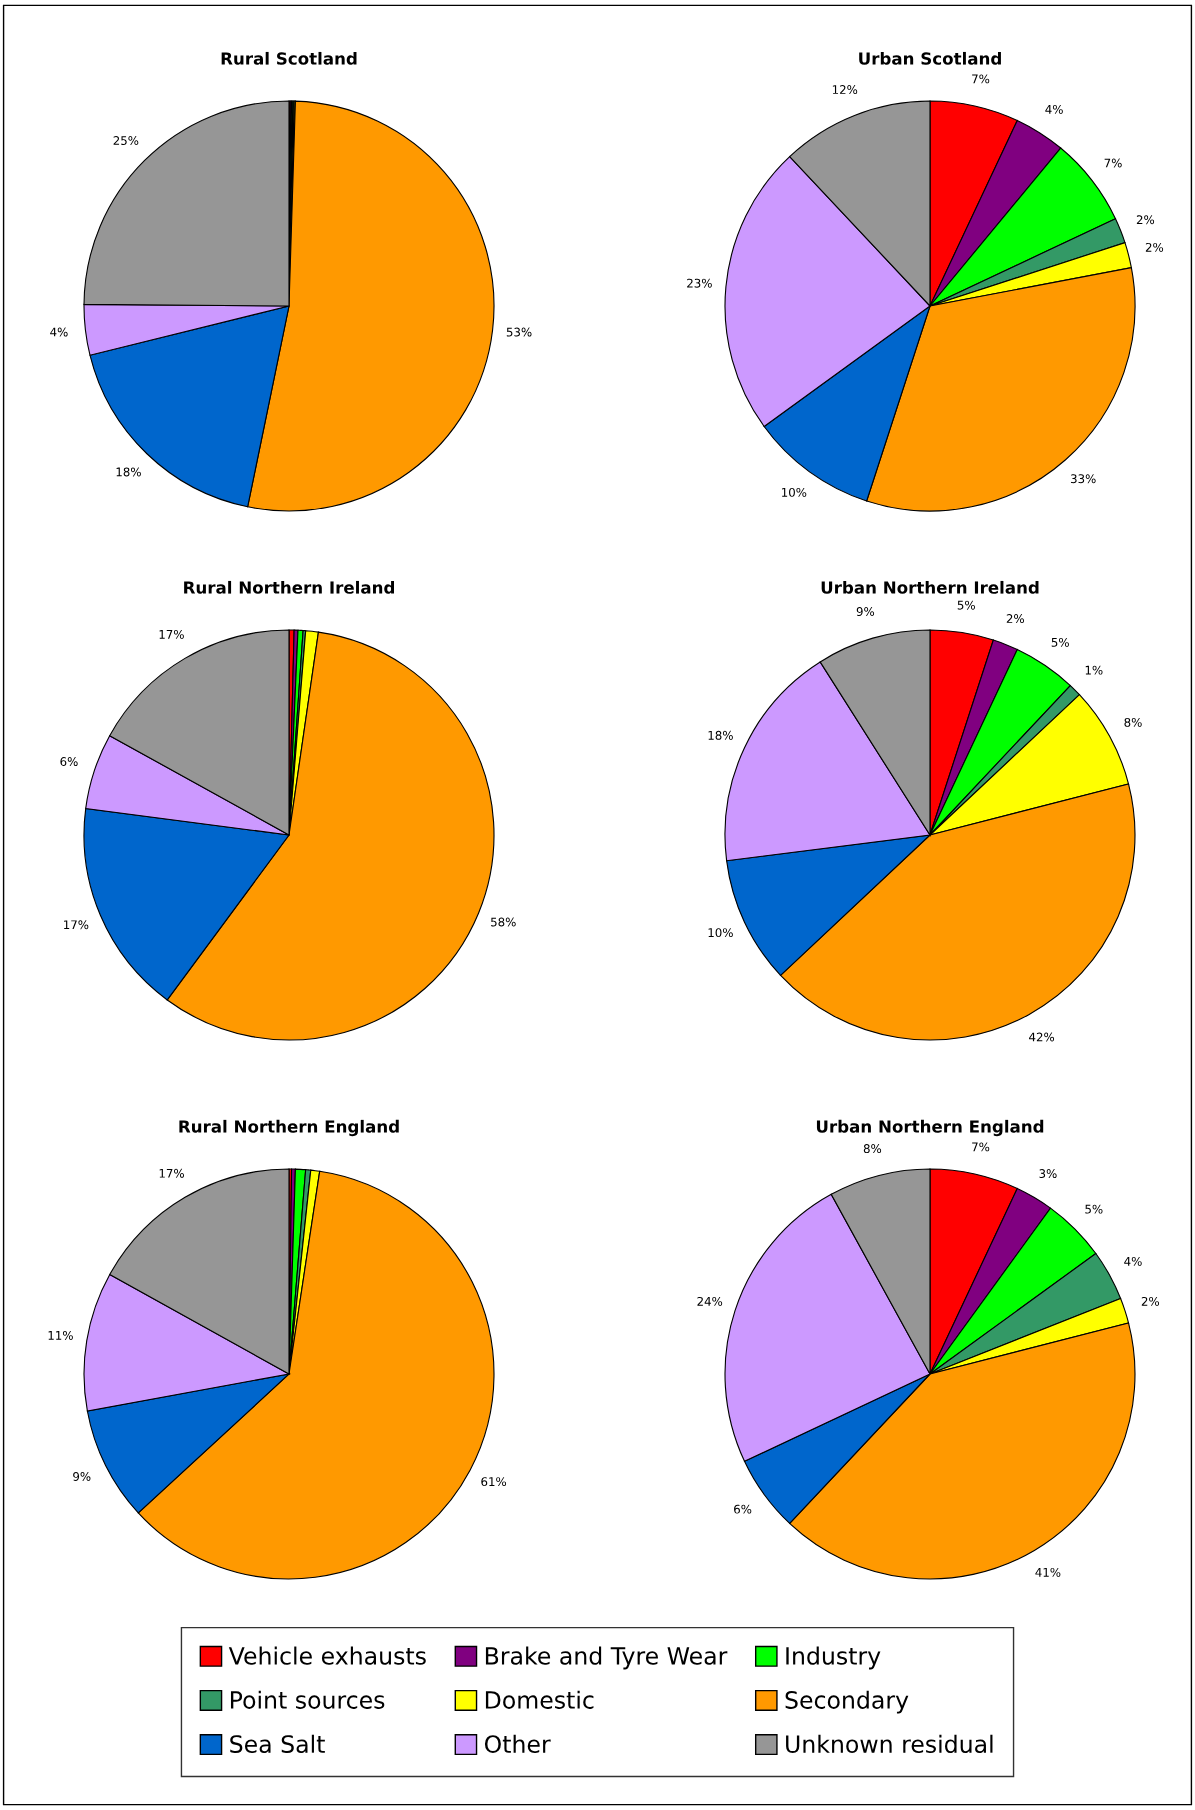 The image size is (1195, 1810). Describe the element at coordinates (289, 1128) in the screenshot. I see `chart-title: Rural Northern England` at that location.